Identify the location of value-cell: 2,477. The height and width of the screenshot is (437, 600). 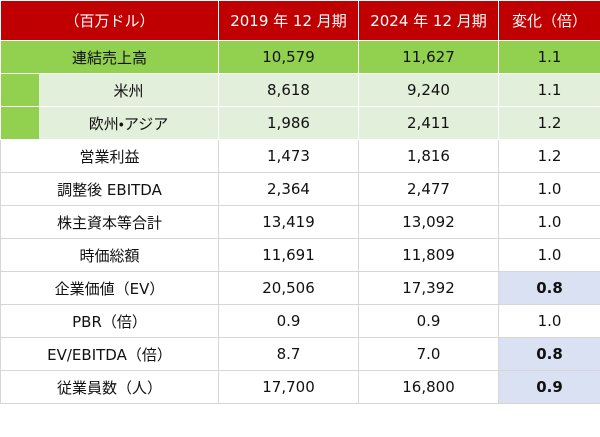
(428, 189).